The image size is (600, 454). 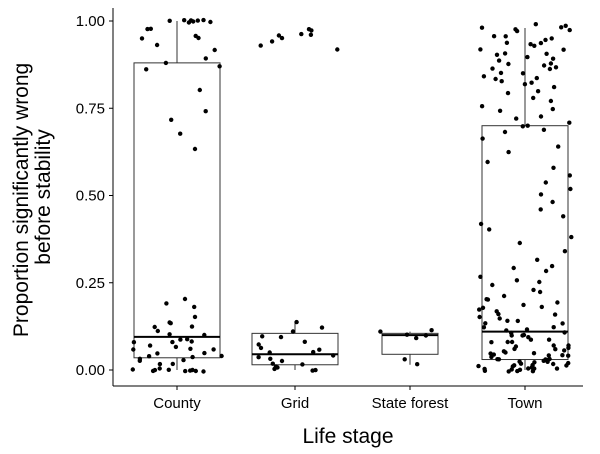 I want to click on y-axis-title-line-2: before stability, so click(x=43, y=197).